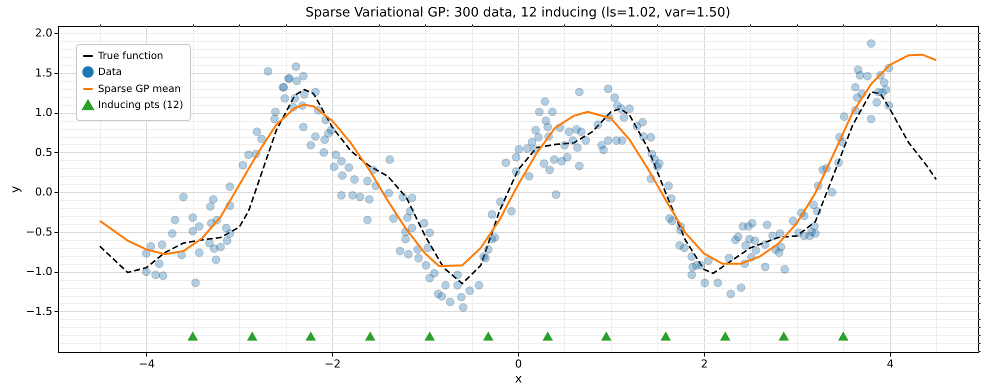 The height and width of the screenshot is (390, 989). What do you see at coordinates (43, 73) in the screenshot?
I see `y-tick-label: 1.5` at bounding box center [43, 73].